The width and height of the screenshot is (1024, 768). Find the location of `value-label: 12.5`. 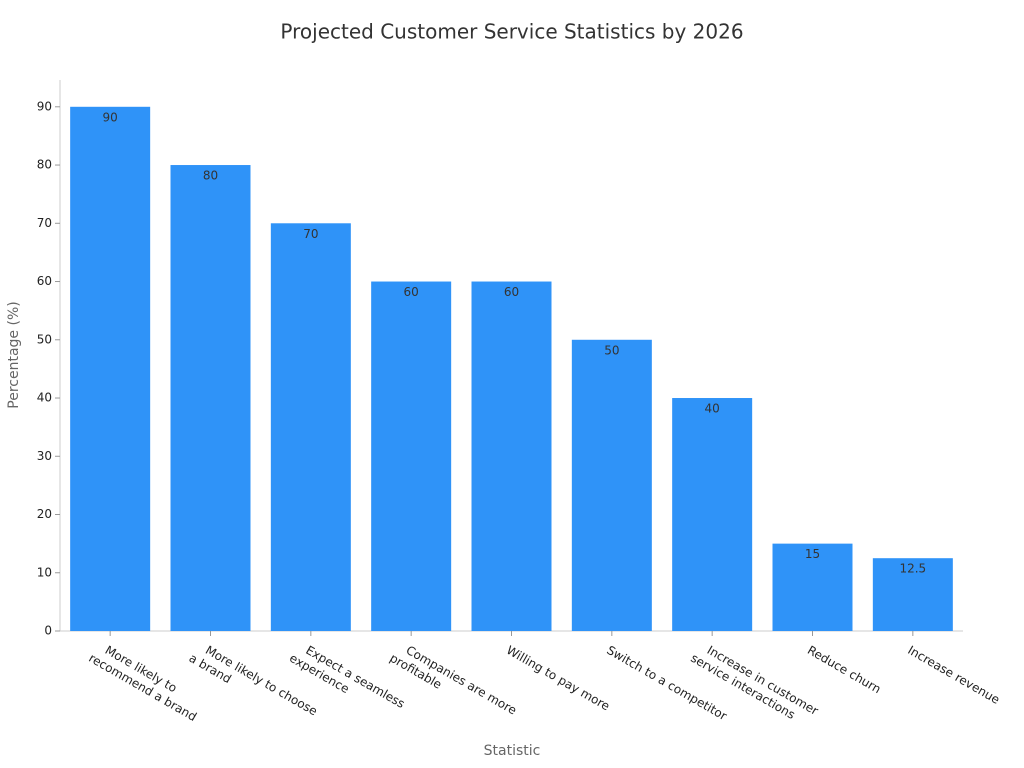

value-label: 12.5 is located at coordinates (912, 569).